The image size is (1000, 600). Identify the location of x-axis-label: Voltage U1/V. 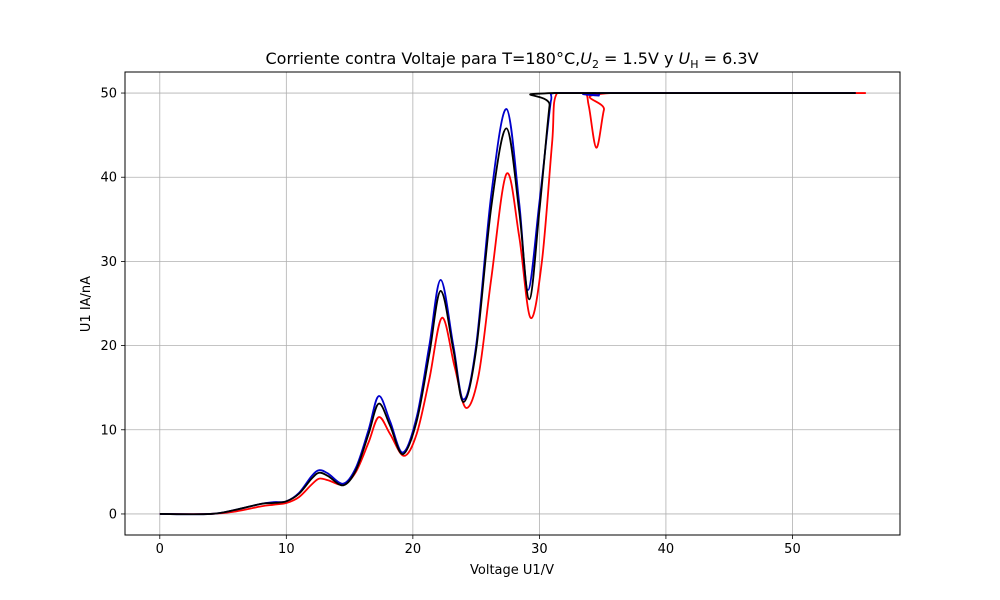
(512, 570).